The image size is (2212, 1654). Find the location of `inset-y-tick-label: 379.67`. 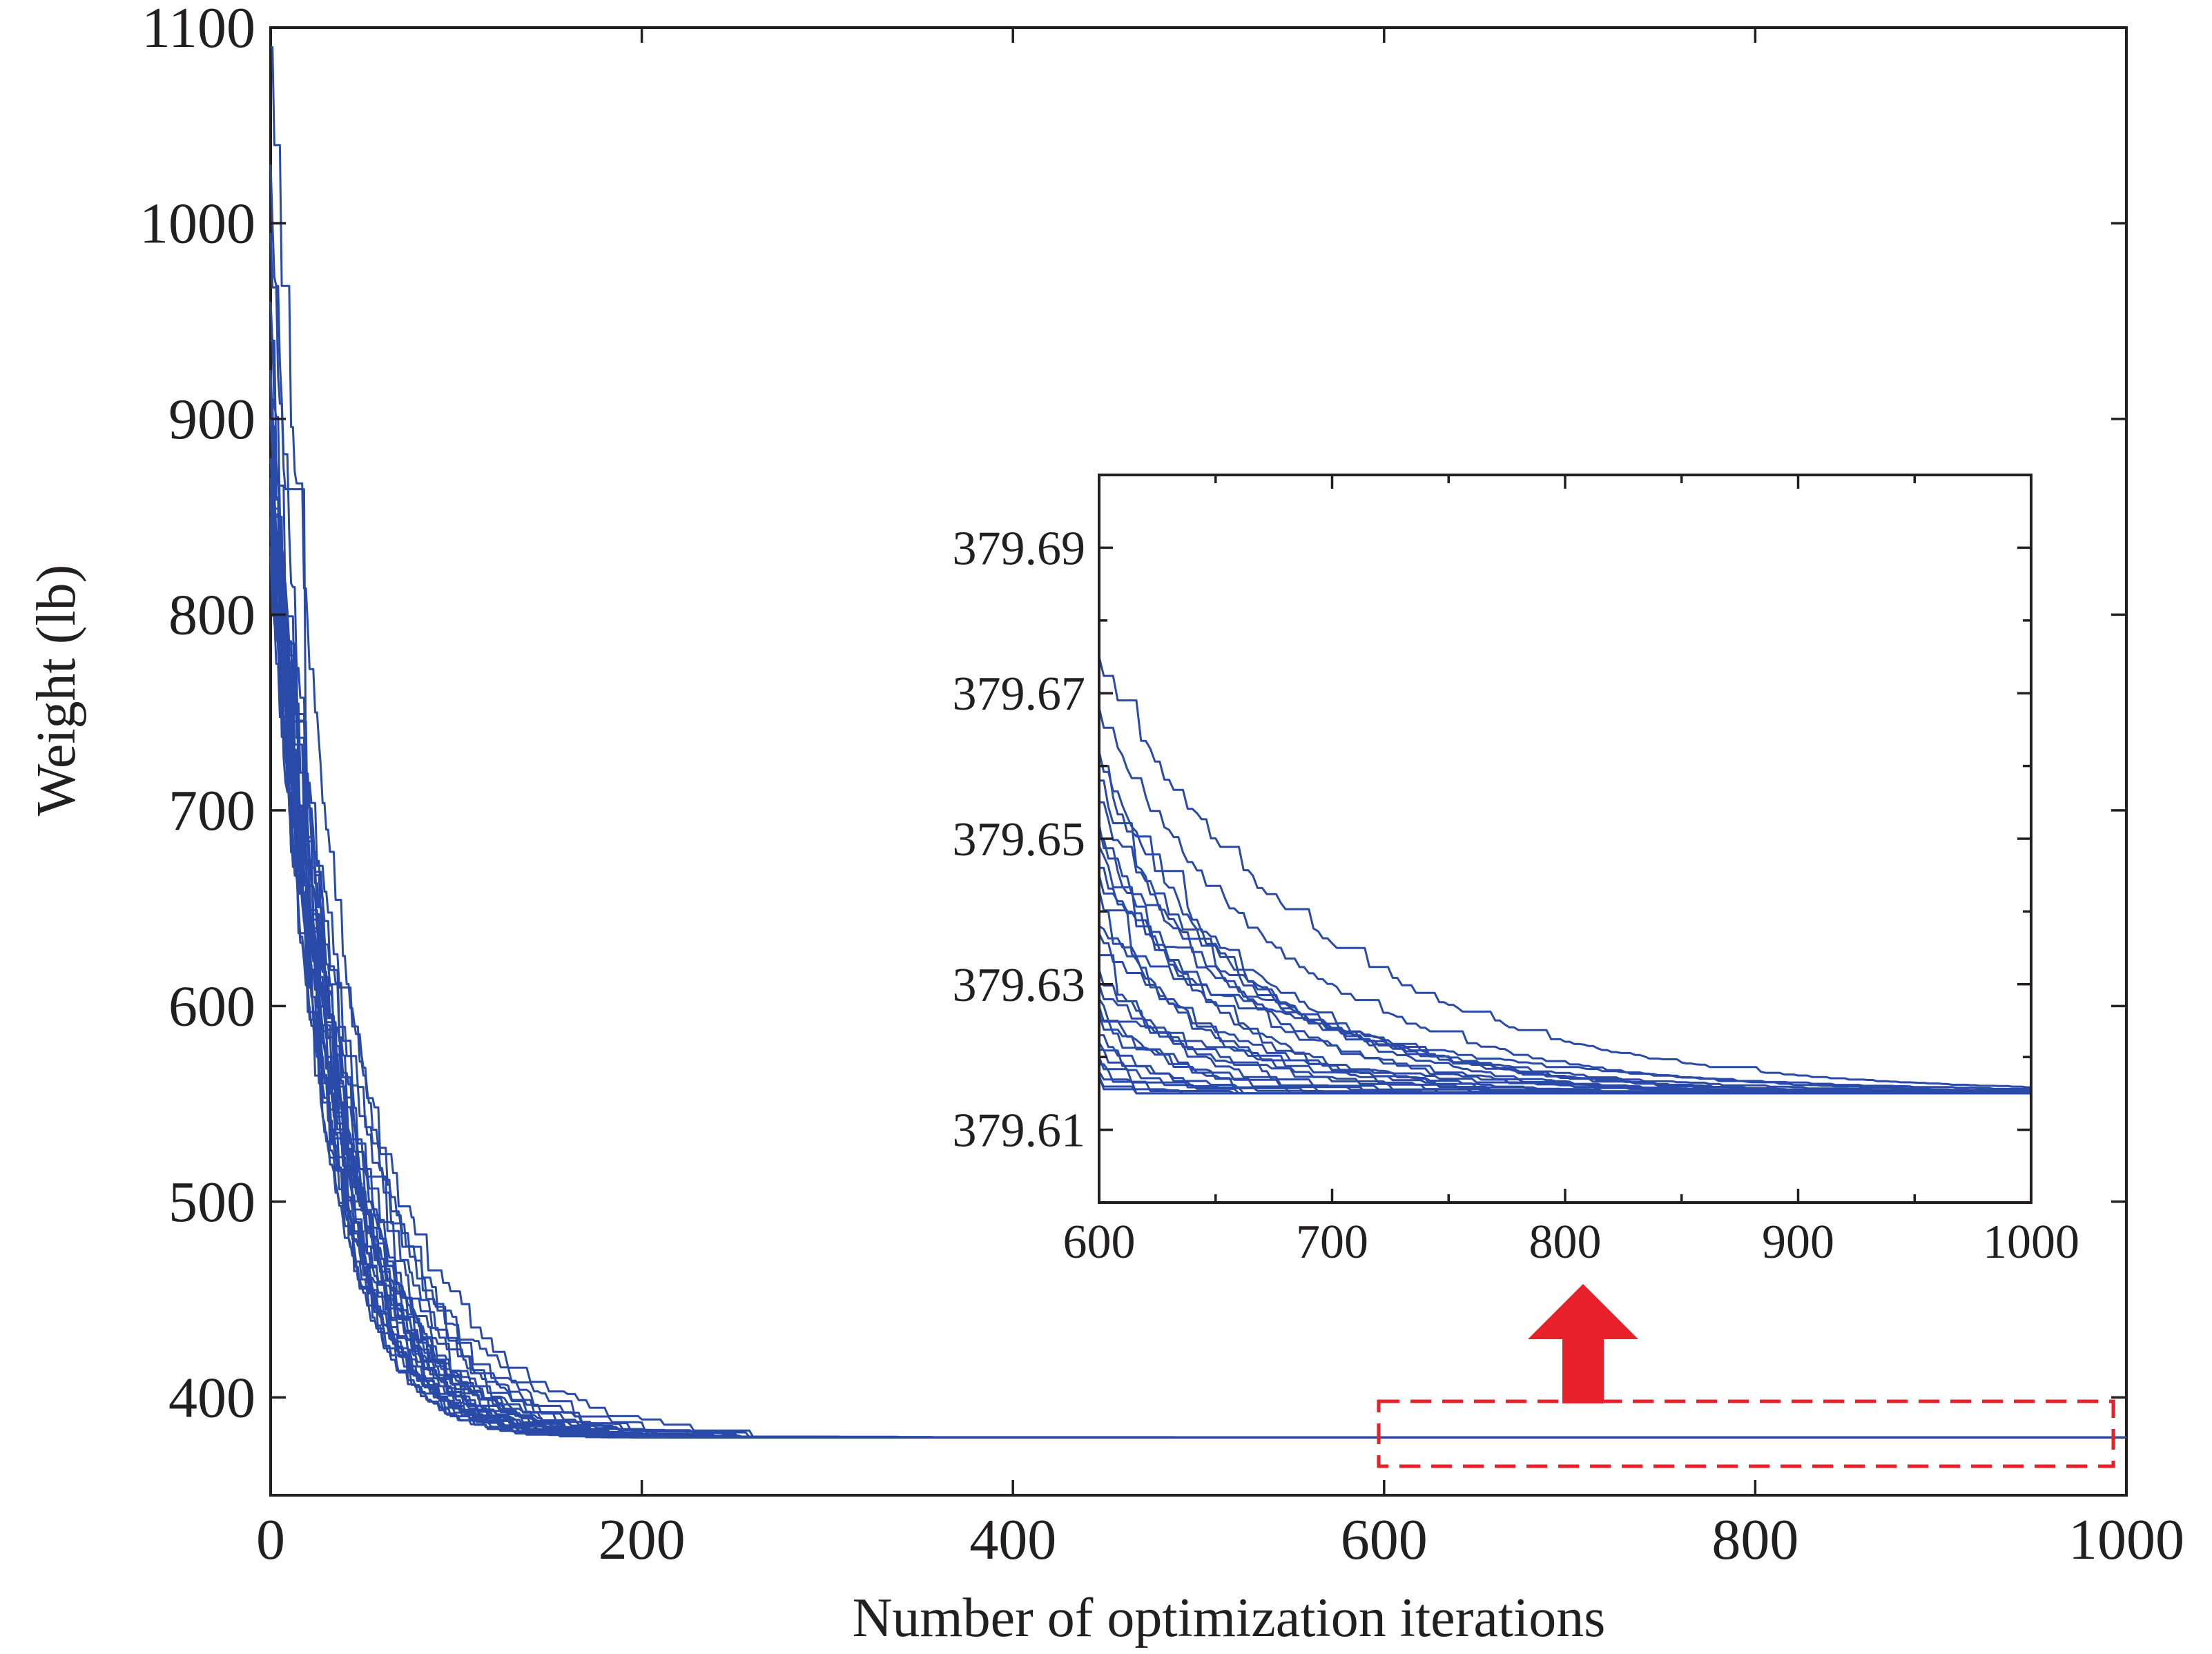

inset-y-tick-label: 379.67 is located at coordinates (1020, 694).